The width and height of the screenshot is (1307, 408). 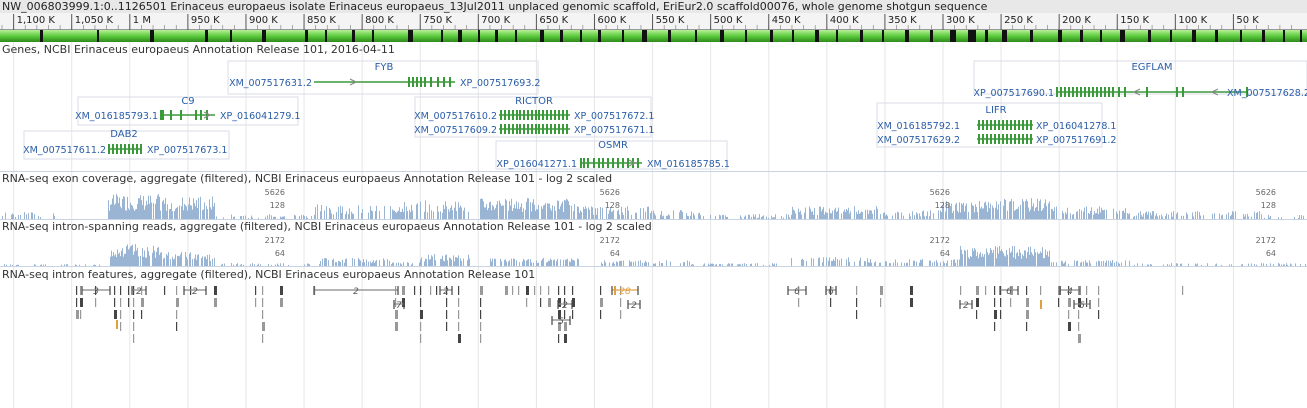 I want to click on sequence-bar, so click(x=653, y=36).